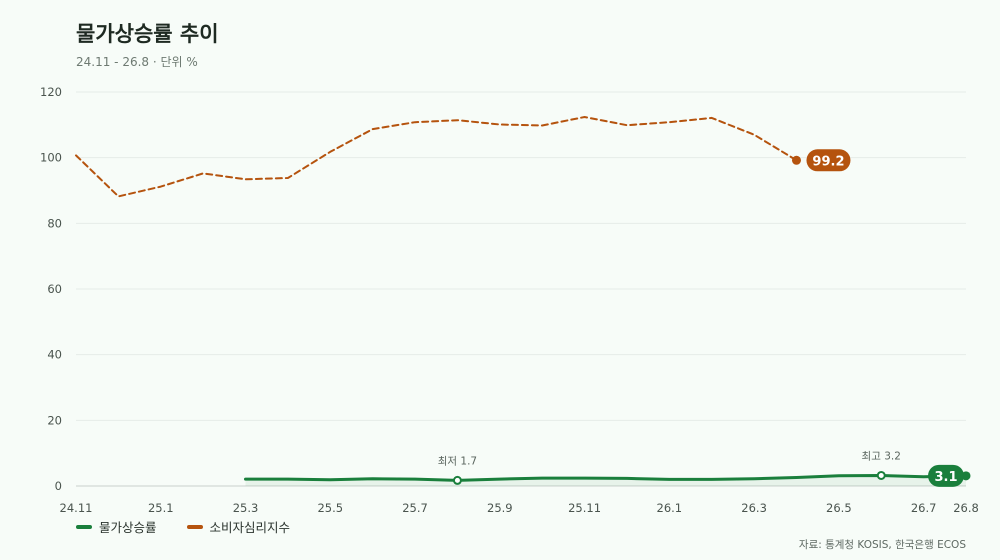 This screenshot has height=560, width=1000. Describe the element at coordinates (966, 508) in the screenshot. I see `x-tick-label: 26.8` at that location.